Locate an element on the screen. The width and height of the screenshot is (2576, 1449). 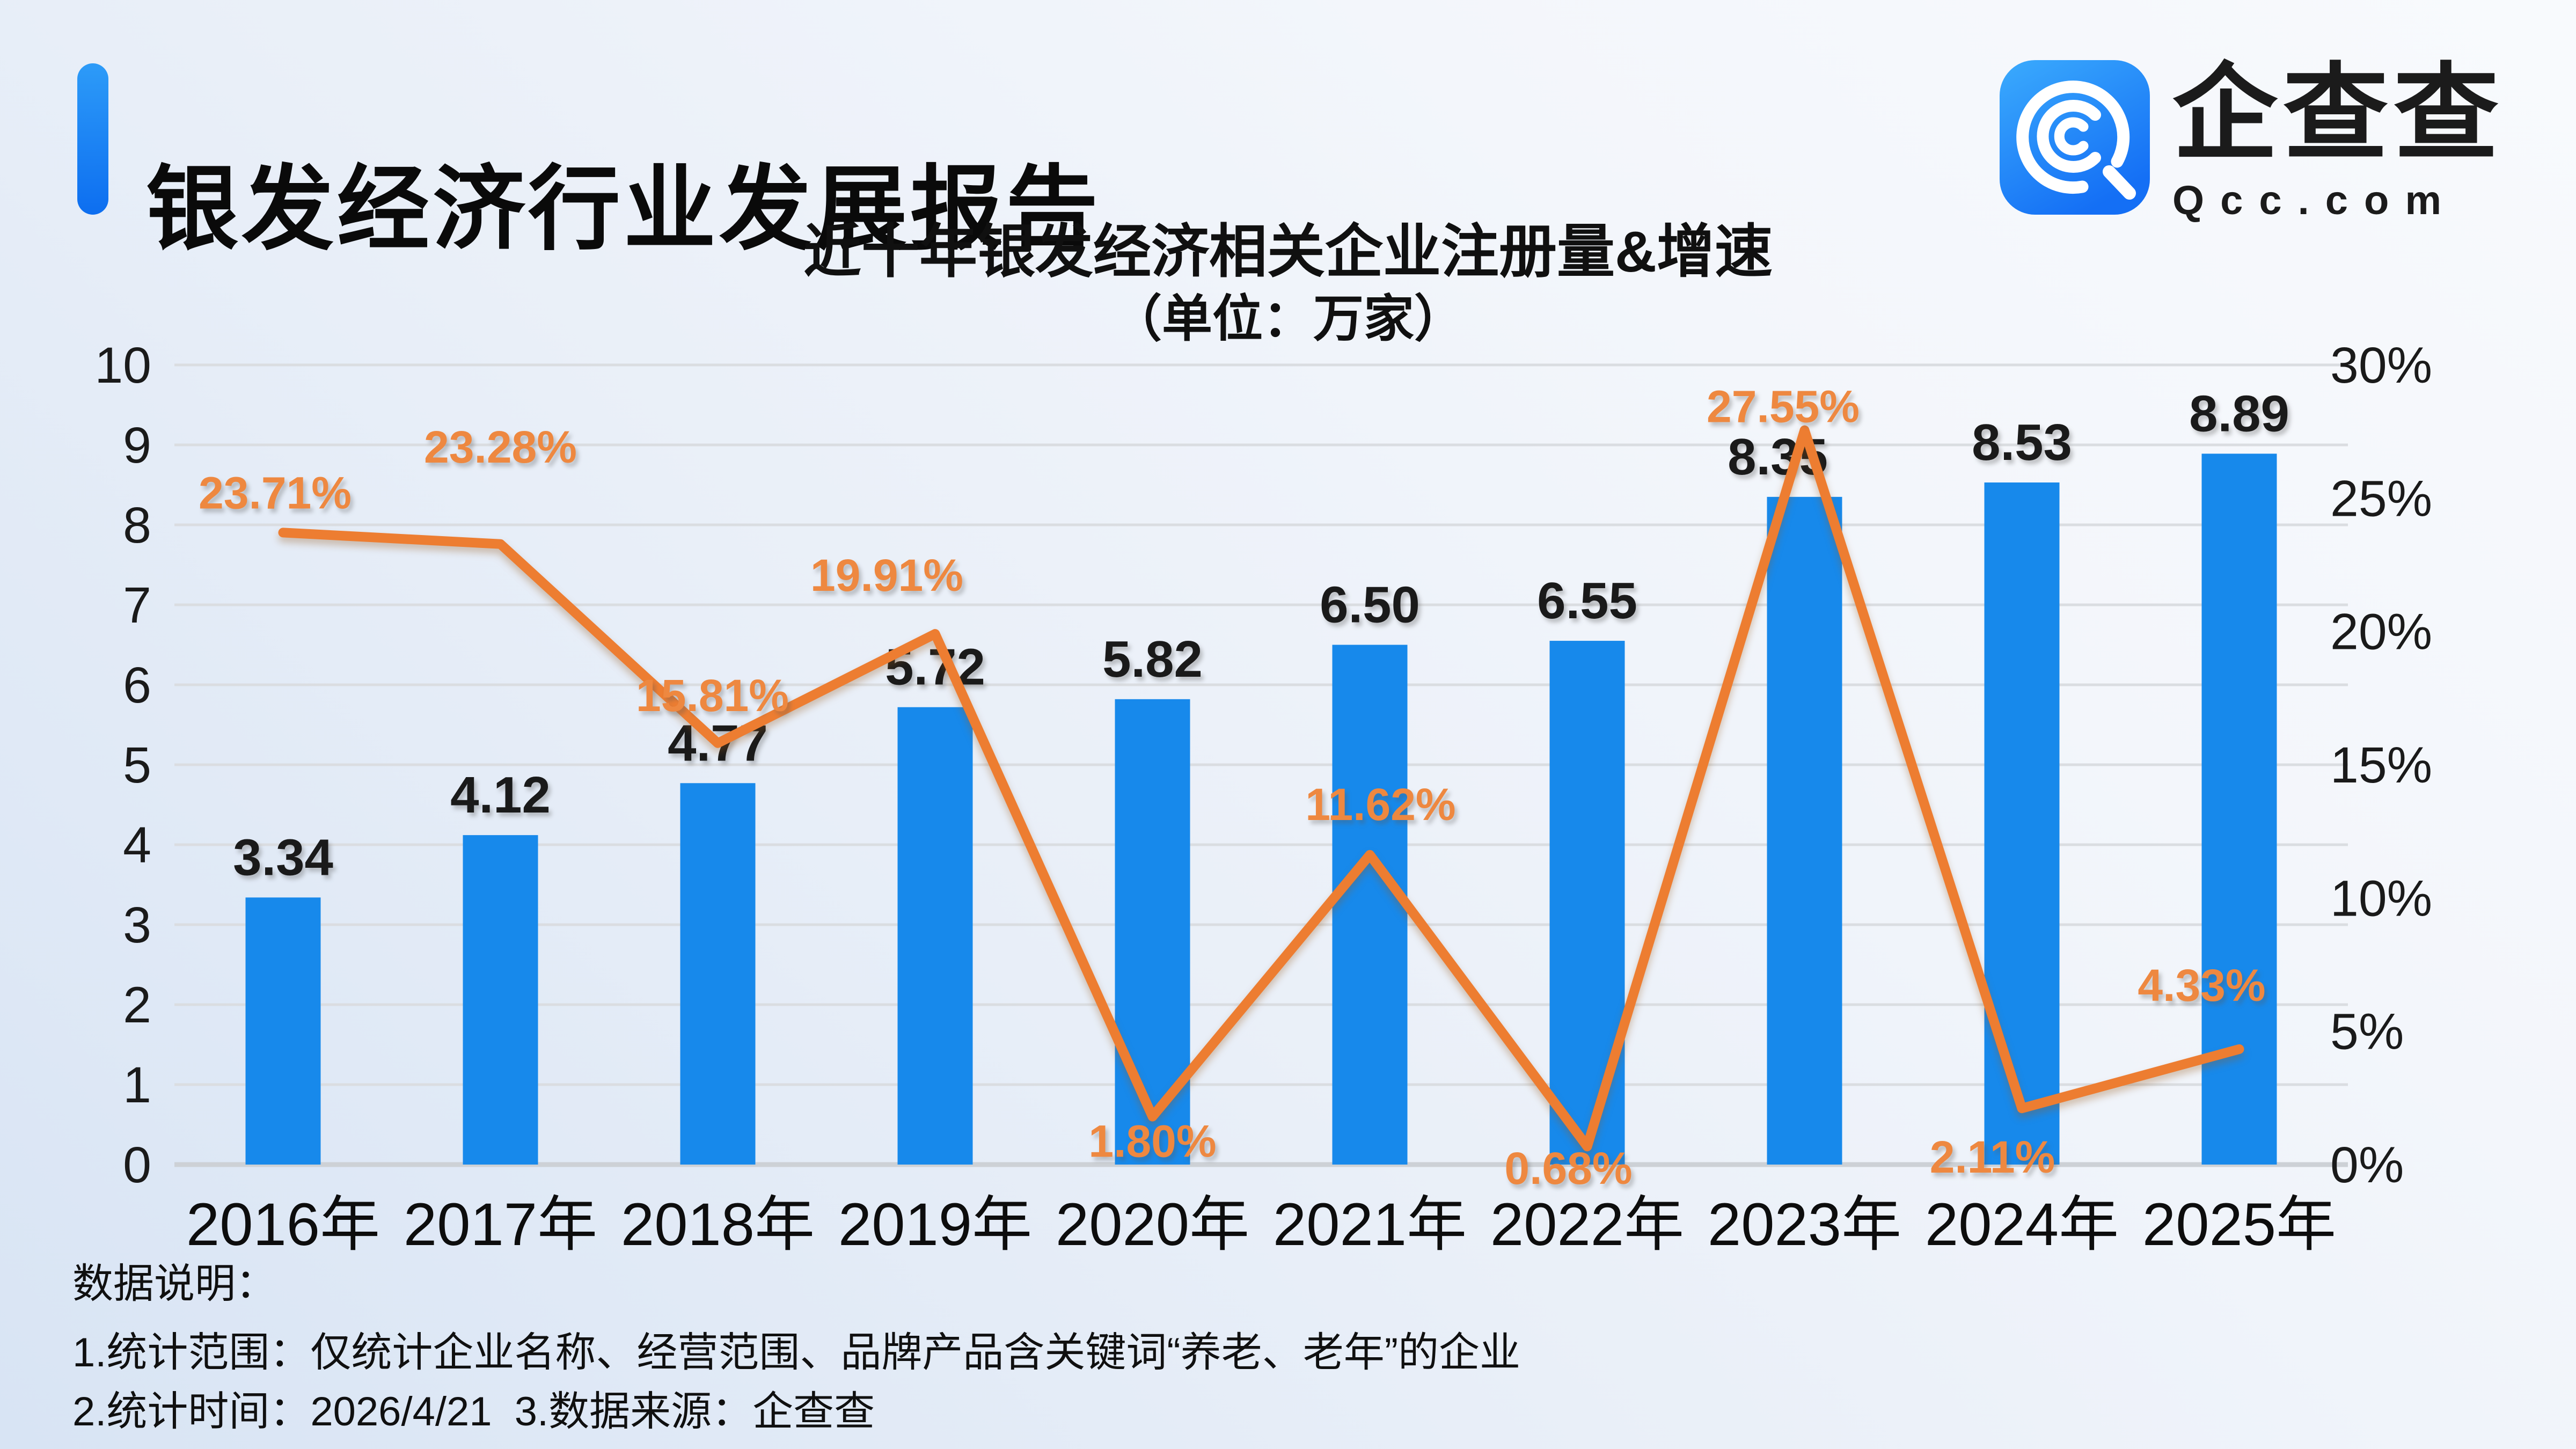
title-accent-bar is located at coordinates (92, 139).